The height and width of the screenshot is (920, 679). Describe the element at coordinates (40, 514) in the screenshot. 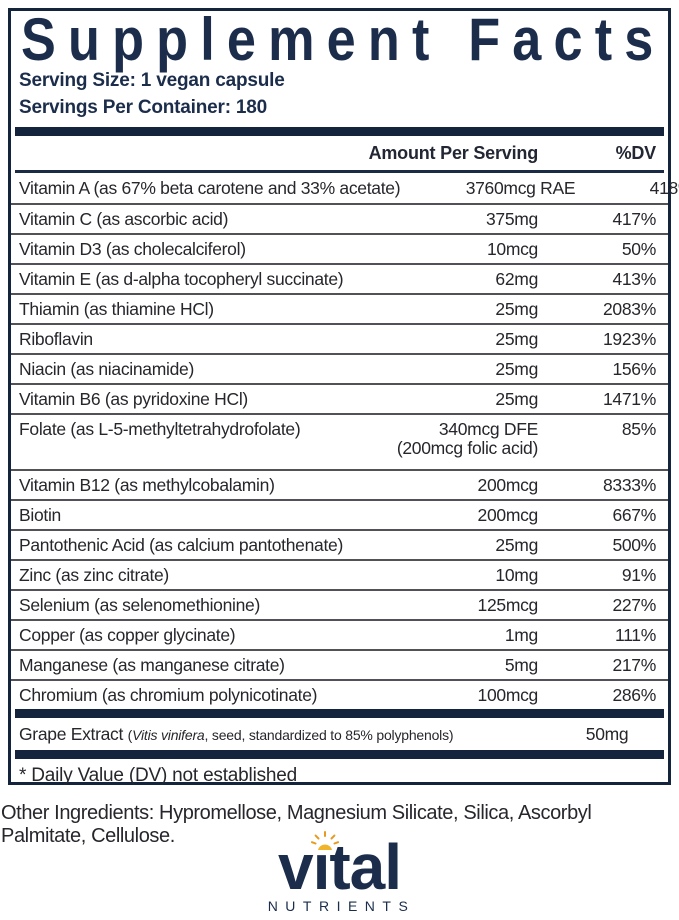

I see `nutrient-name: Biotin` at that location.